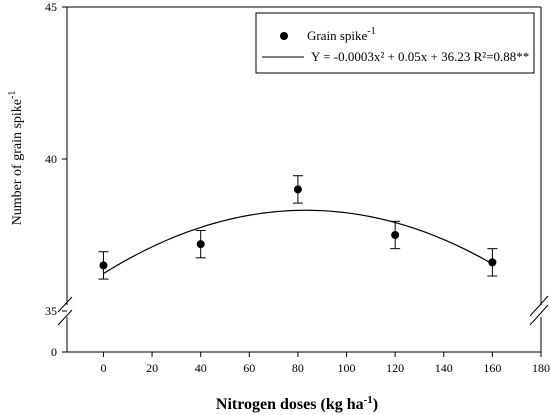 This screenshot has width=550, height=415. Describe the element at coordinates (51, 311) in the screenshot. I see `y-tick-label: 35` at that location.